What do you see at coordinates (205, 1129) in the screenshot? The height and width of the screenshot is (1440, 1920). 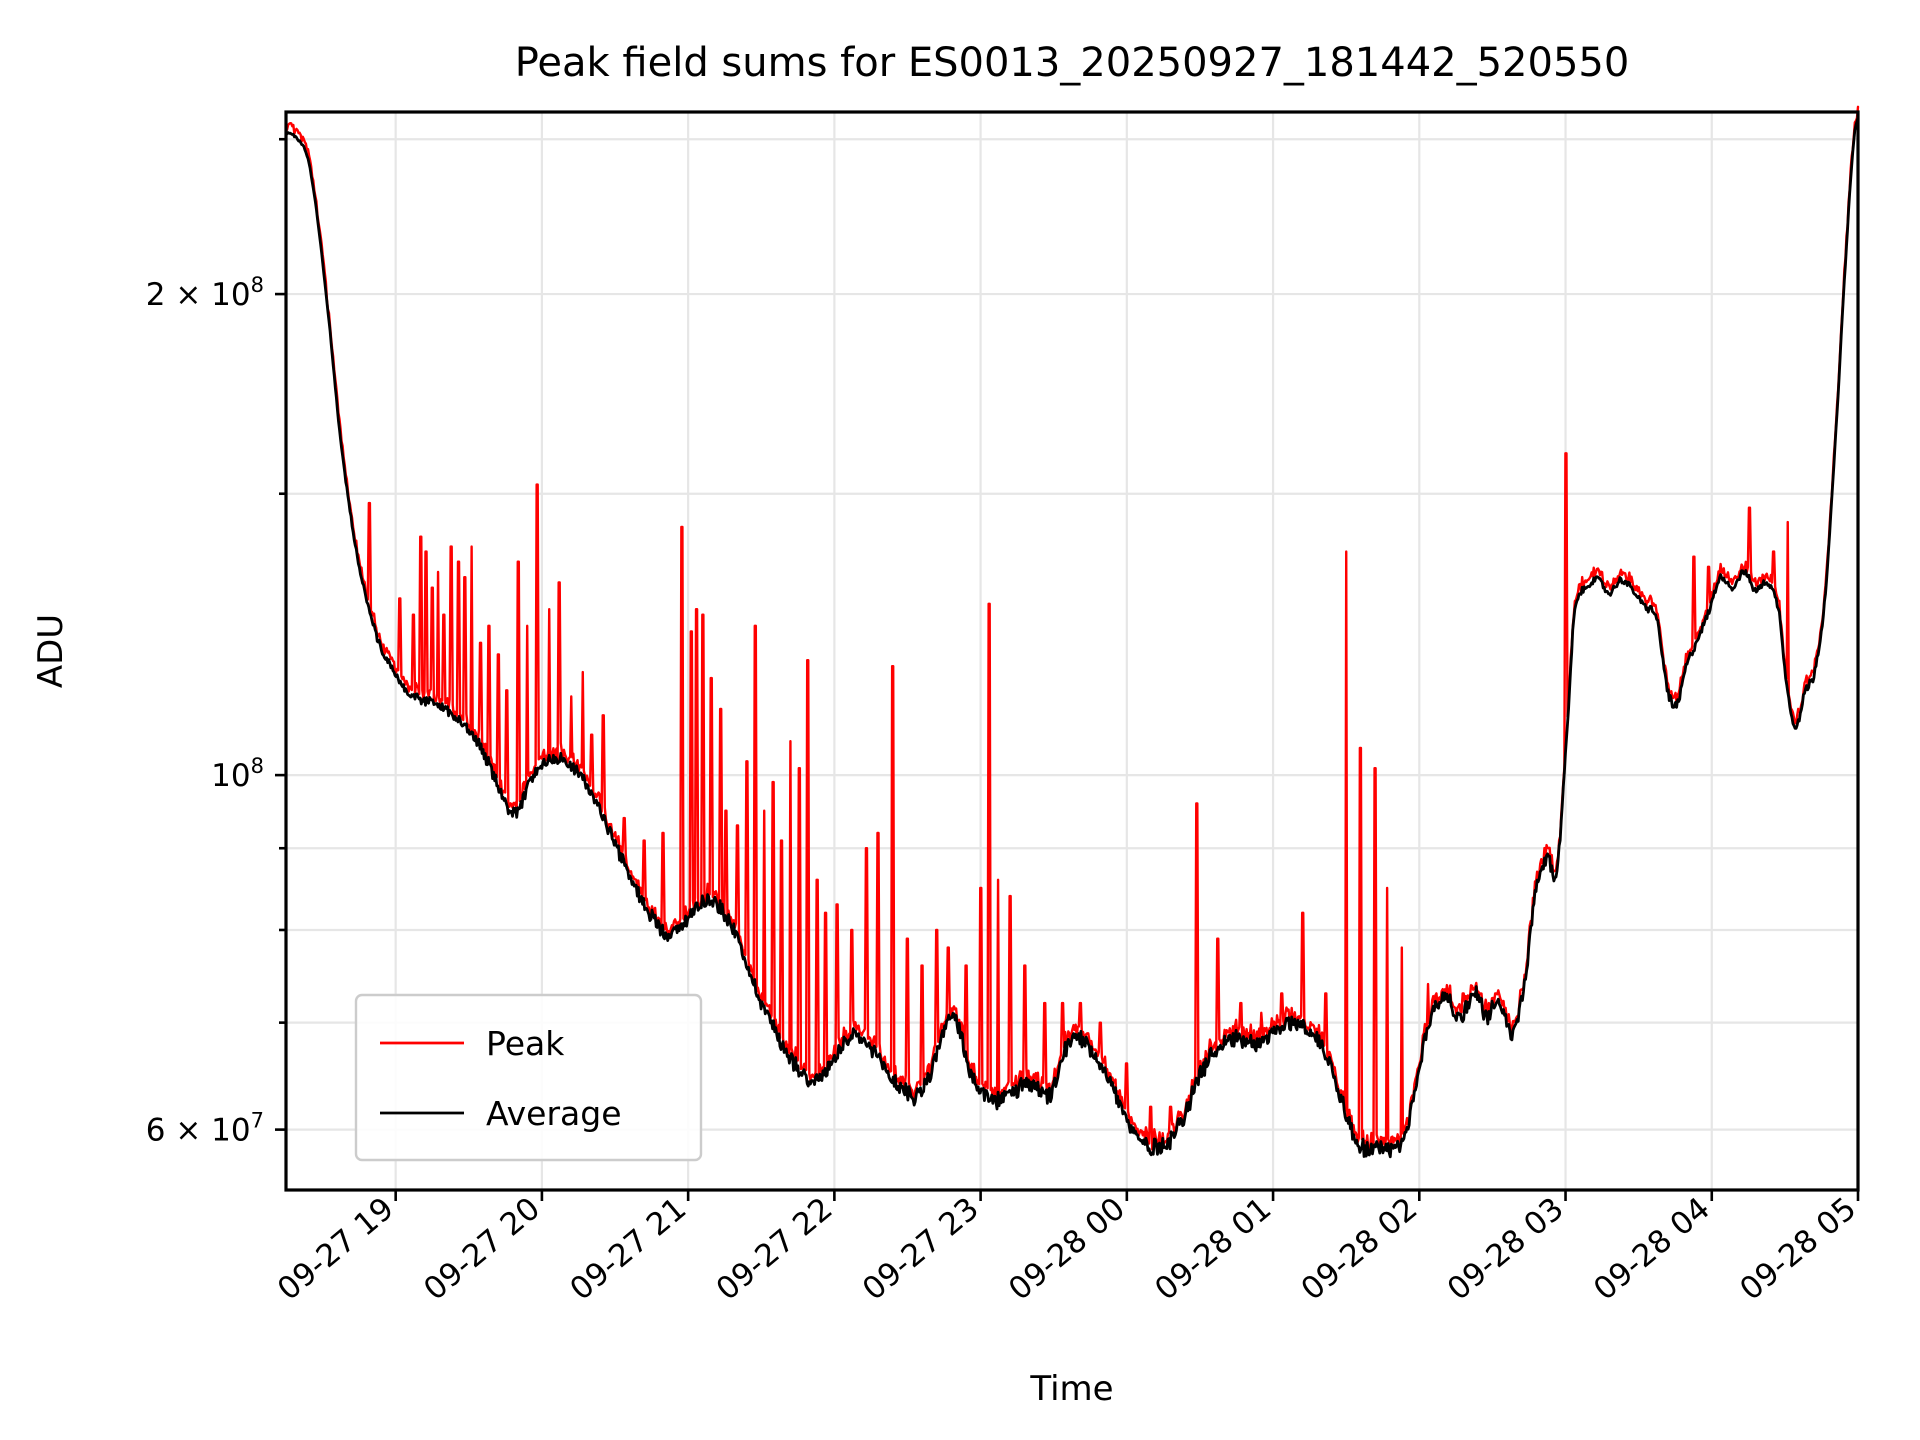 I see `y-tick-label: 6 × 107` at bounding box center [205, 1129].